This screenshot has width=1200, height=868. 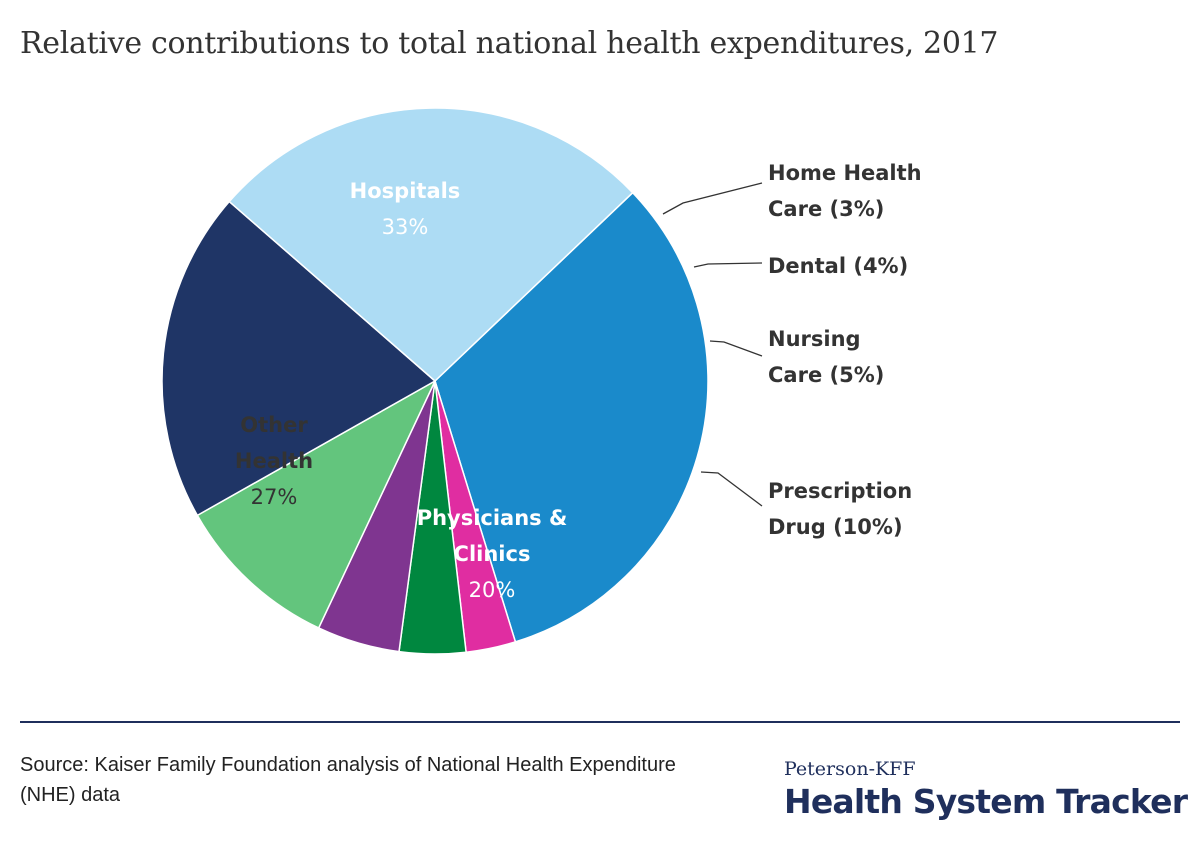 I want to click on footer-divider, so click(x=600, y=722).